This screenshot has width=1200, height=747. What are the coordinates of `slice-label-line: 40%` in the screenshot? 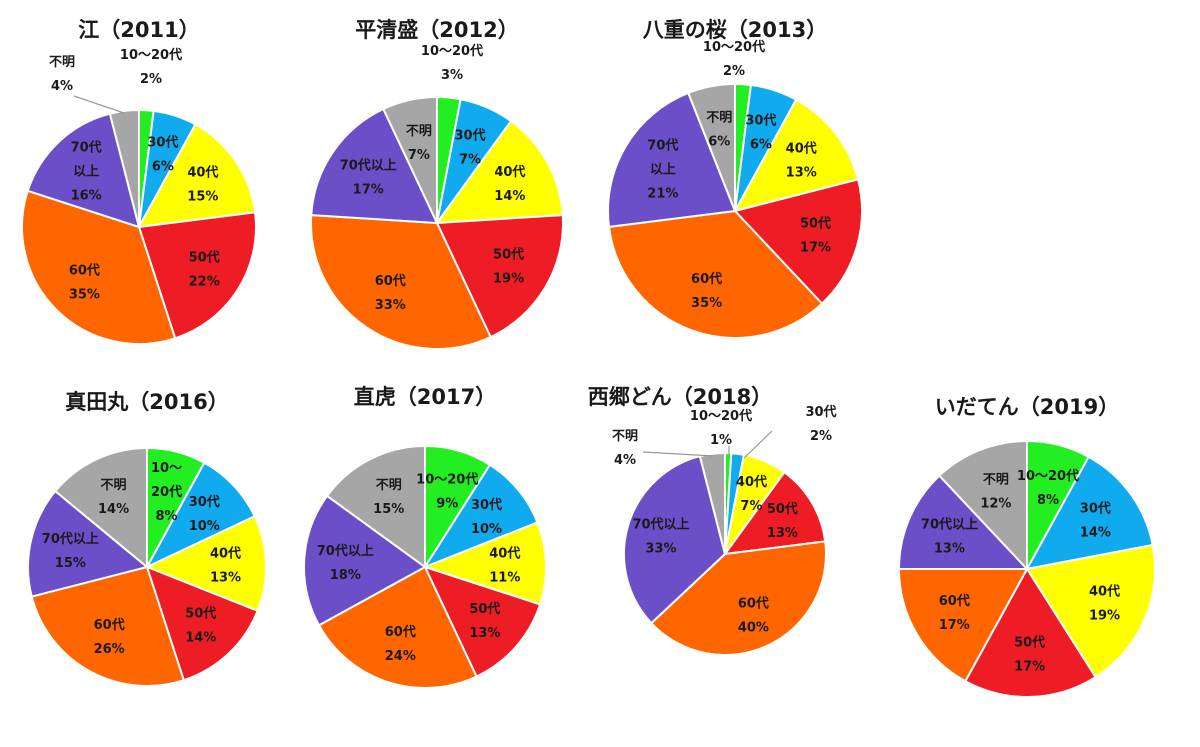 It's located at (753, 627).